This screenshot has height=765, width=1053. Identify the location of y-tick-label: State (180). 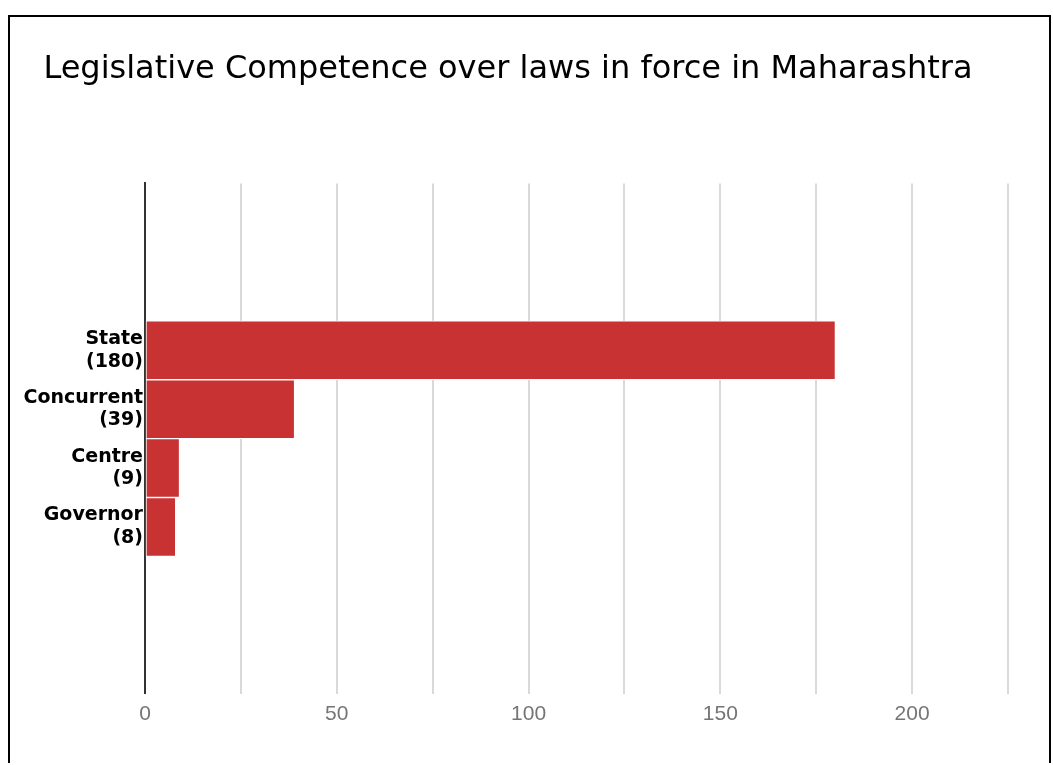
(114, 348).